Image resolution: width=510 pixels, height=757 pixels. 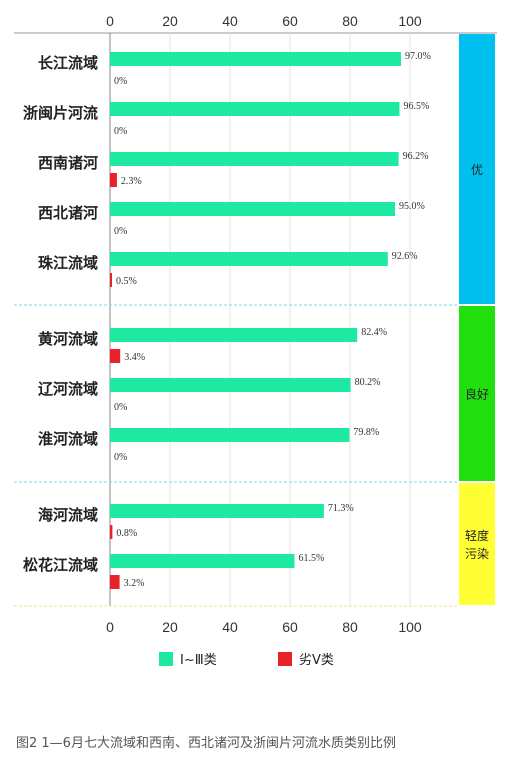 What do you see at coordinates (350, 627) in the screenshot?
I see `x-tick-label-bottom: 80` at bounding box center [350, 627].